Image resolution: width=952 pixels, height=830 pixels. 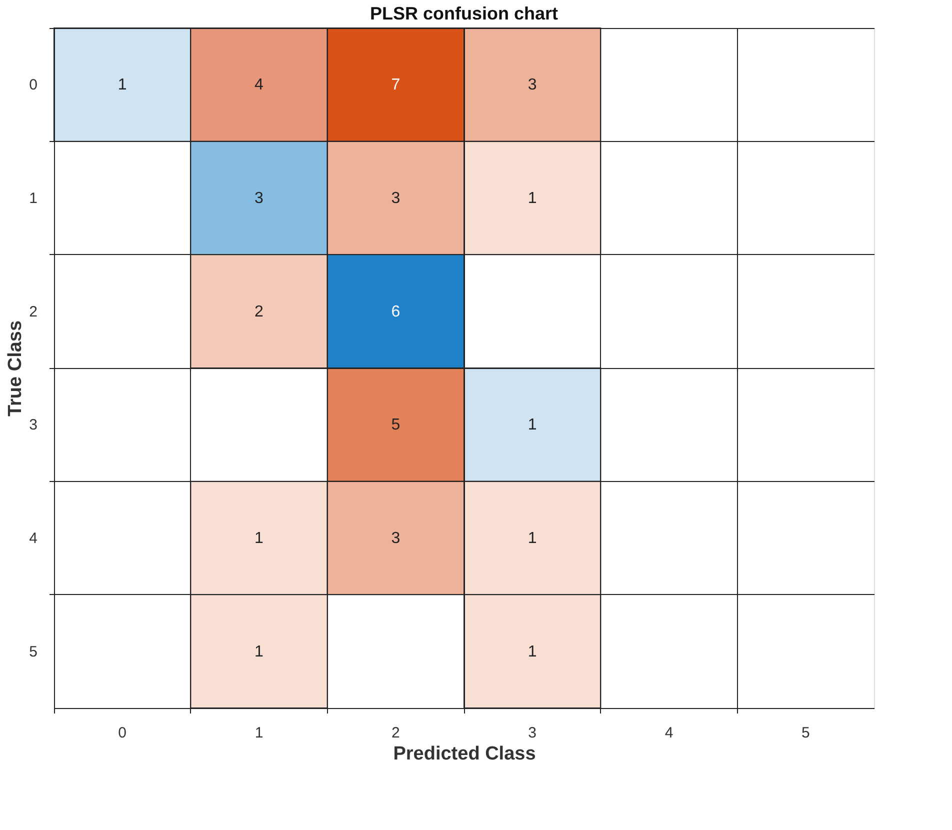 What do you see at coordinates (464, 754) in the screenshot?
I see `x-axis-title: Predicted Class` at bounding box center [464, 754].